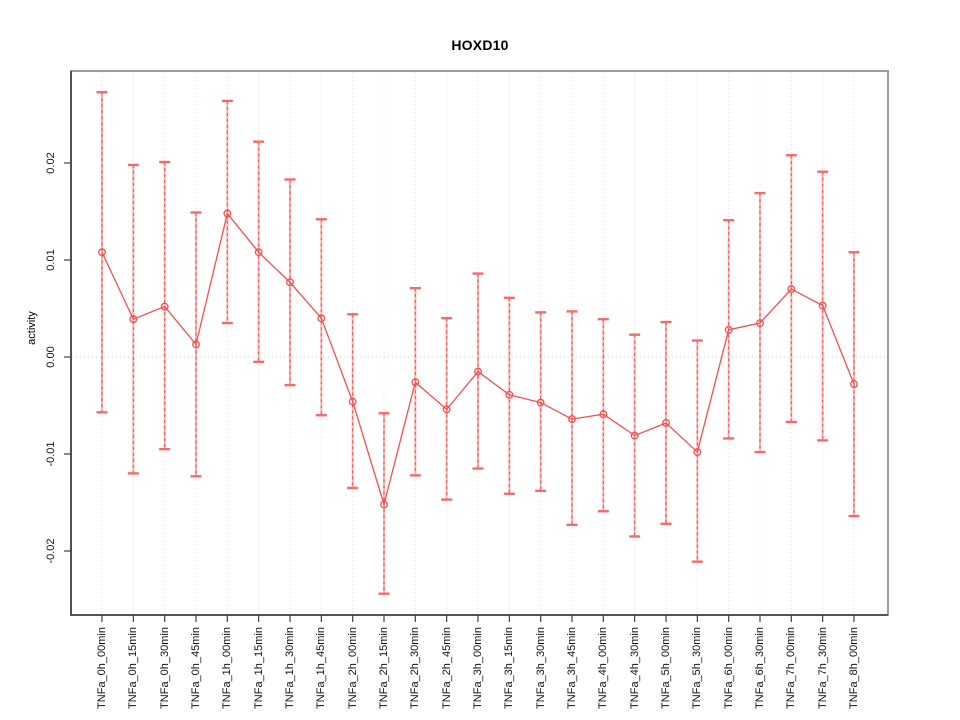 The width and height of the screenshot is (960, 720). I want to click on y-tick-label: 0.01, so click(51, 260).